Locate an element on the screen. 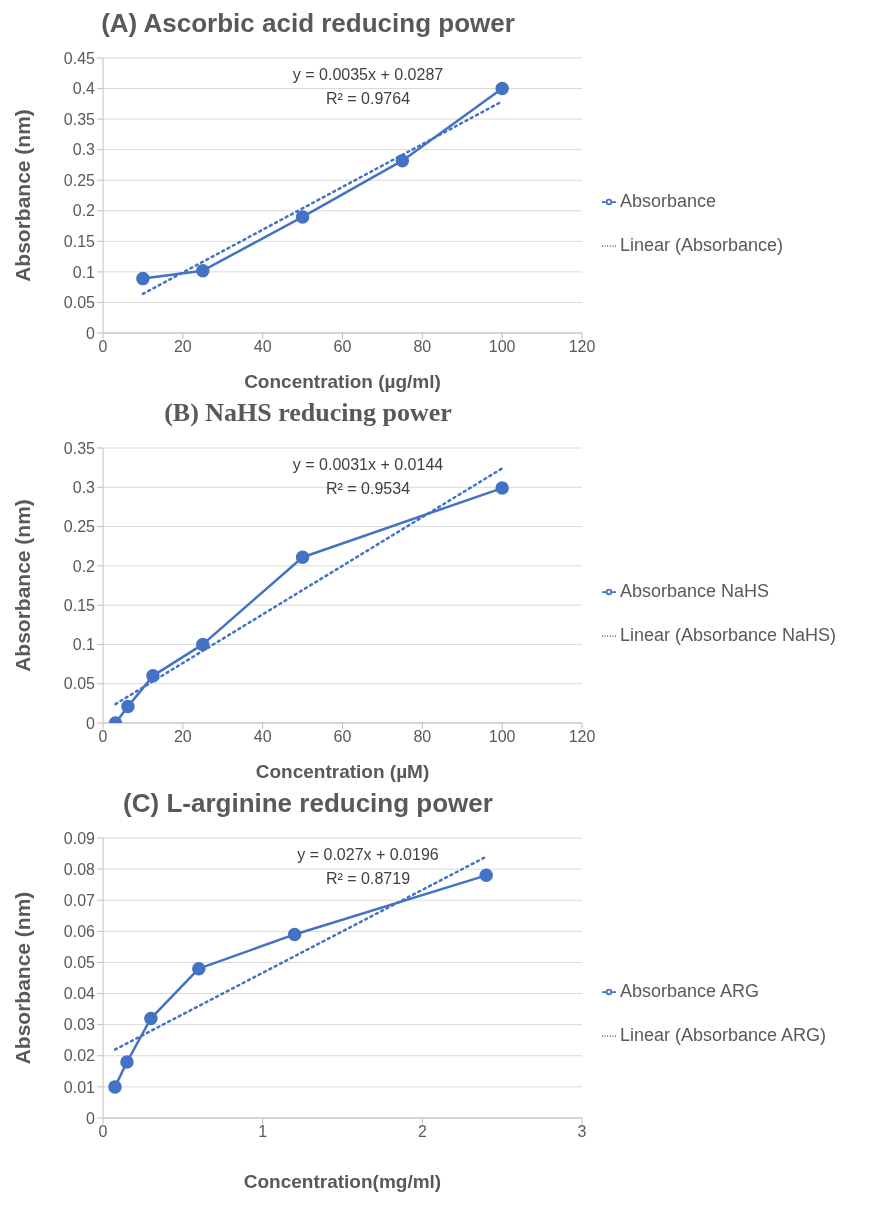  annotation: y = 0.0031x + 0.0144 is located at coordinates (368, 465).